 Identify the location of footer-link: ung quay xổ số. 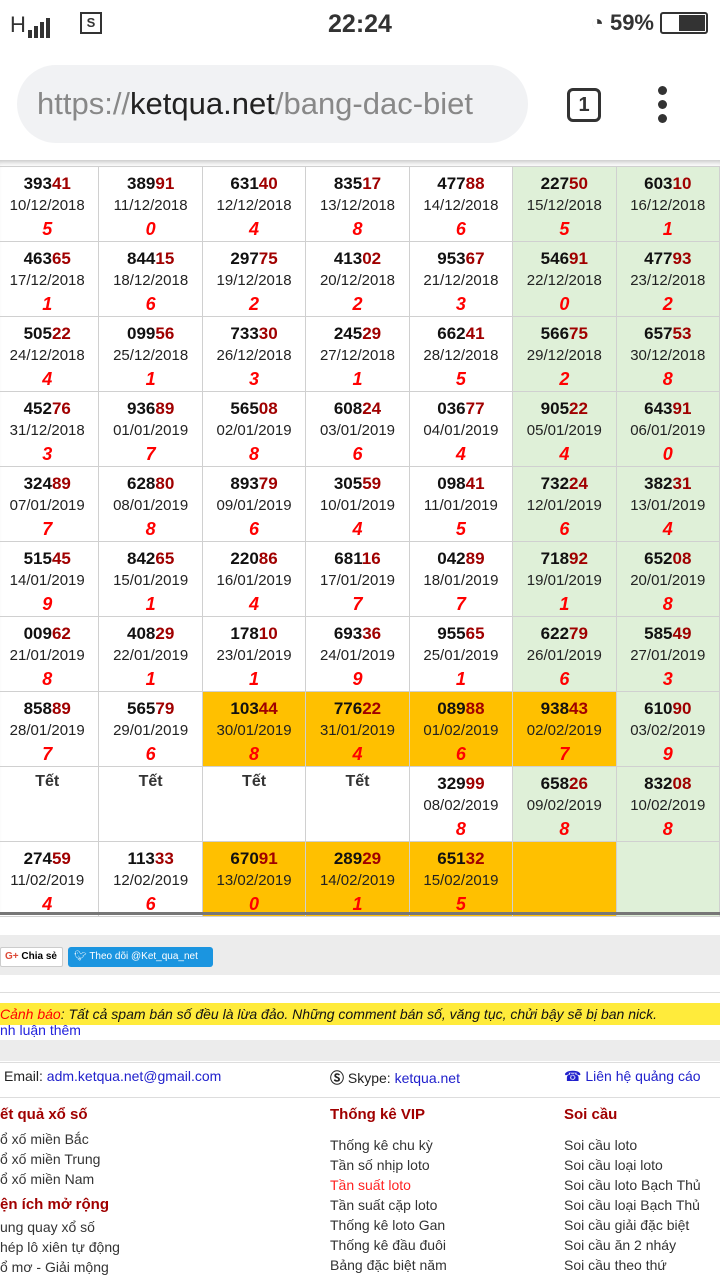
(47, 1227).